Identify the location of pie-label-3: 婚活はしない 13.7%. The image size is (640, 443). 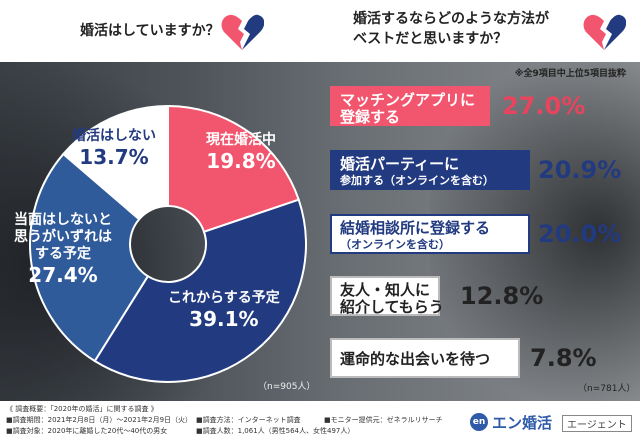
(114, 148).